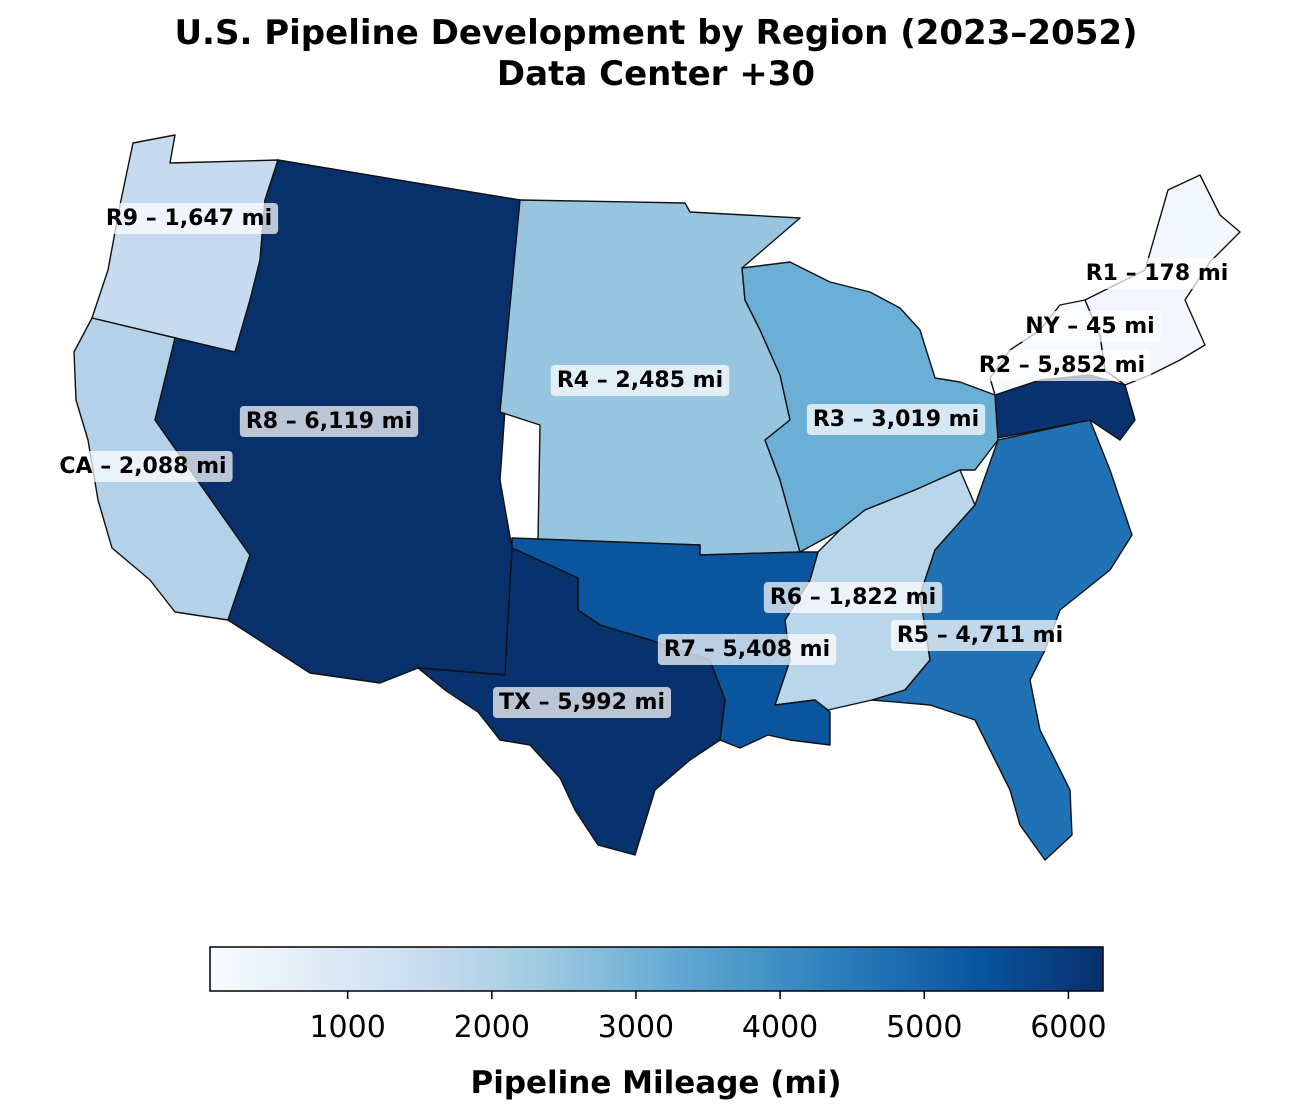  I want to click on region-label-tx: TX – 5,992 mi, so click(582, 702).